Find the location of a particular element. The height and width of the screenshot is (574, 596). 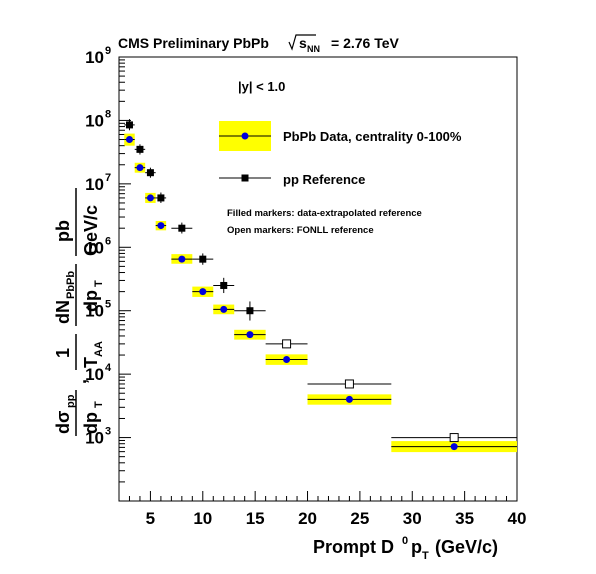

legend-pbpb-marker is located at coordinates (245, 136).